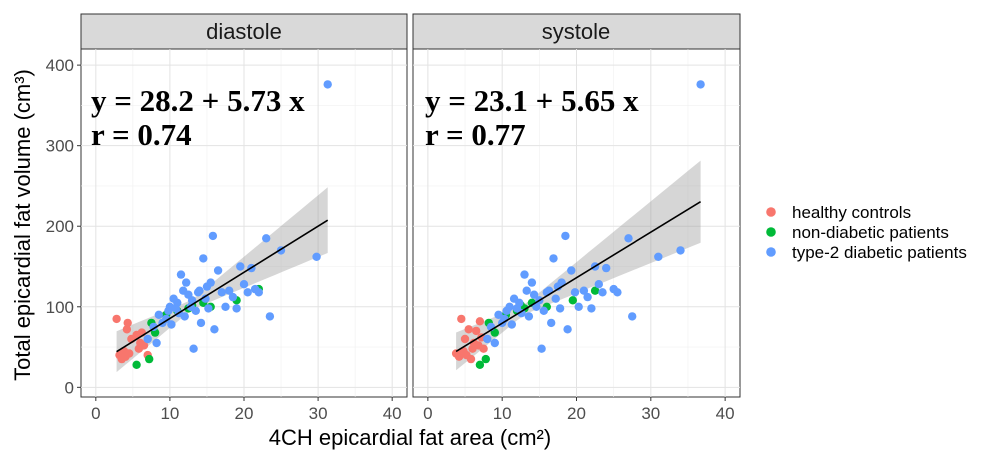 The width and height of the screenshot is (1003, 453). Describe the element at coordinates (244, 413) in the screenshot. I see `x-tick-label: 20` at that location.